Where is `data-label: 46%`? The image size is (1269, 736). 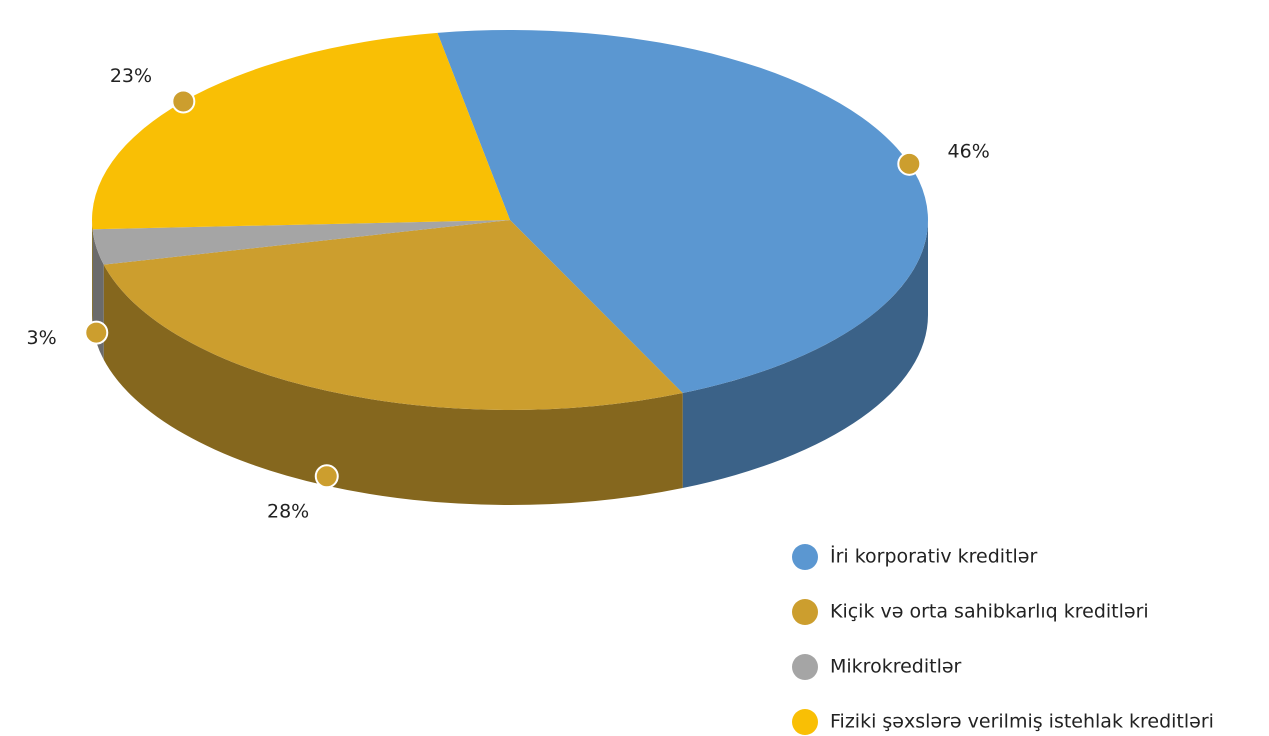
data-label: 46% is located at coordinates (969, 151).